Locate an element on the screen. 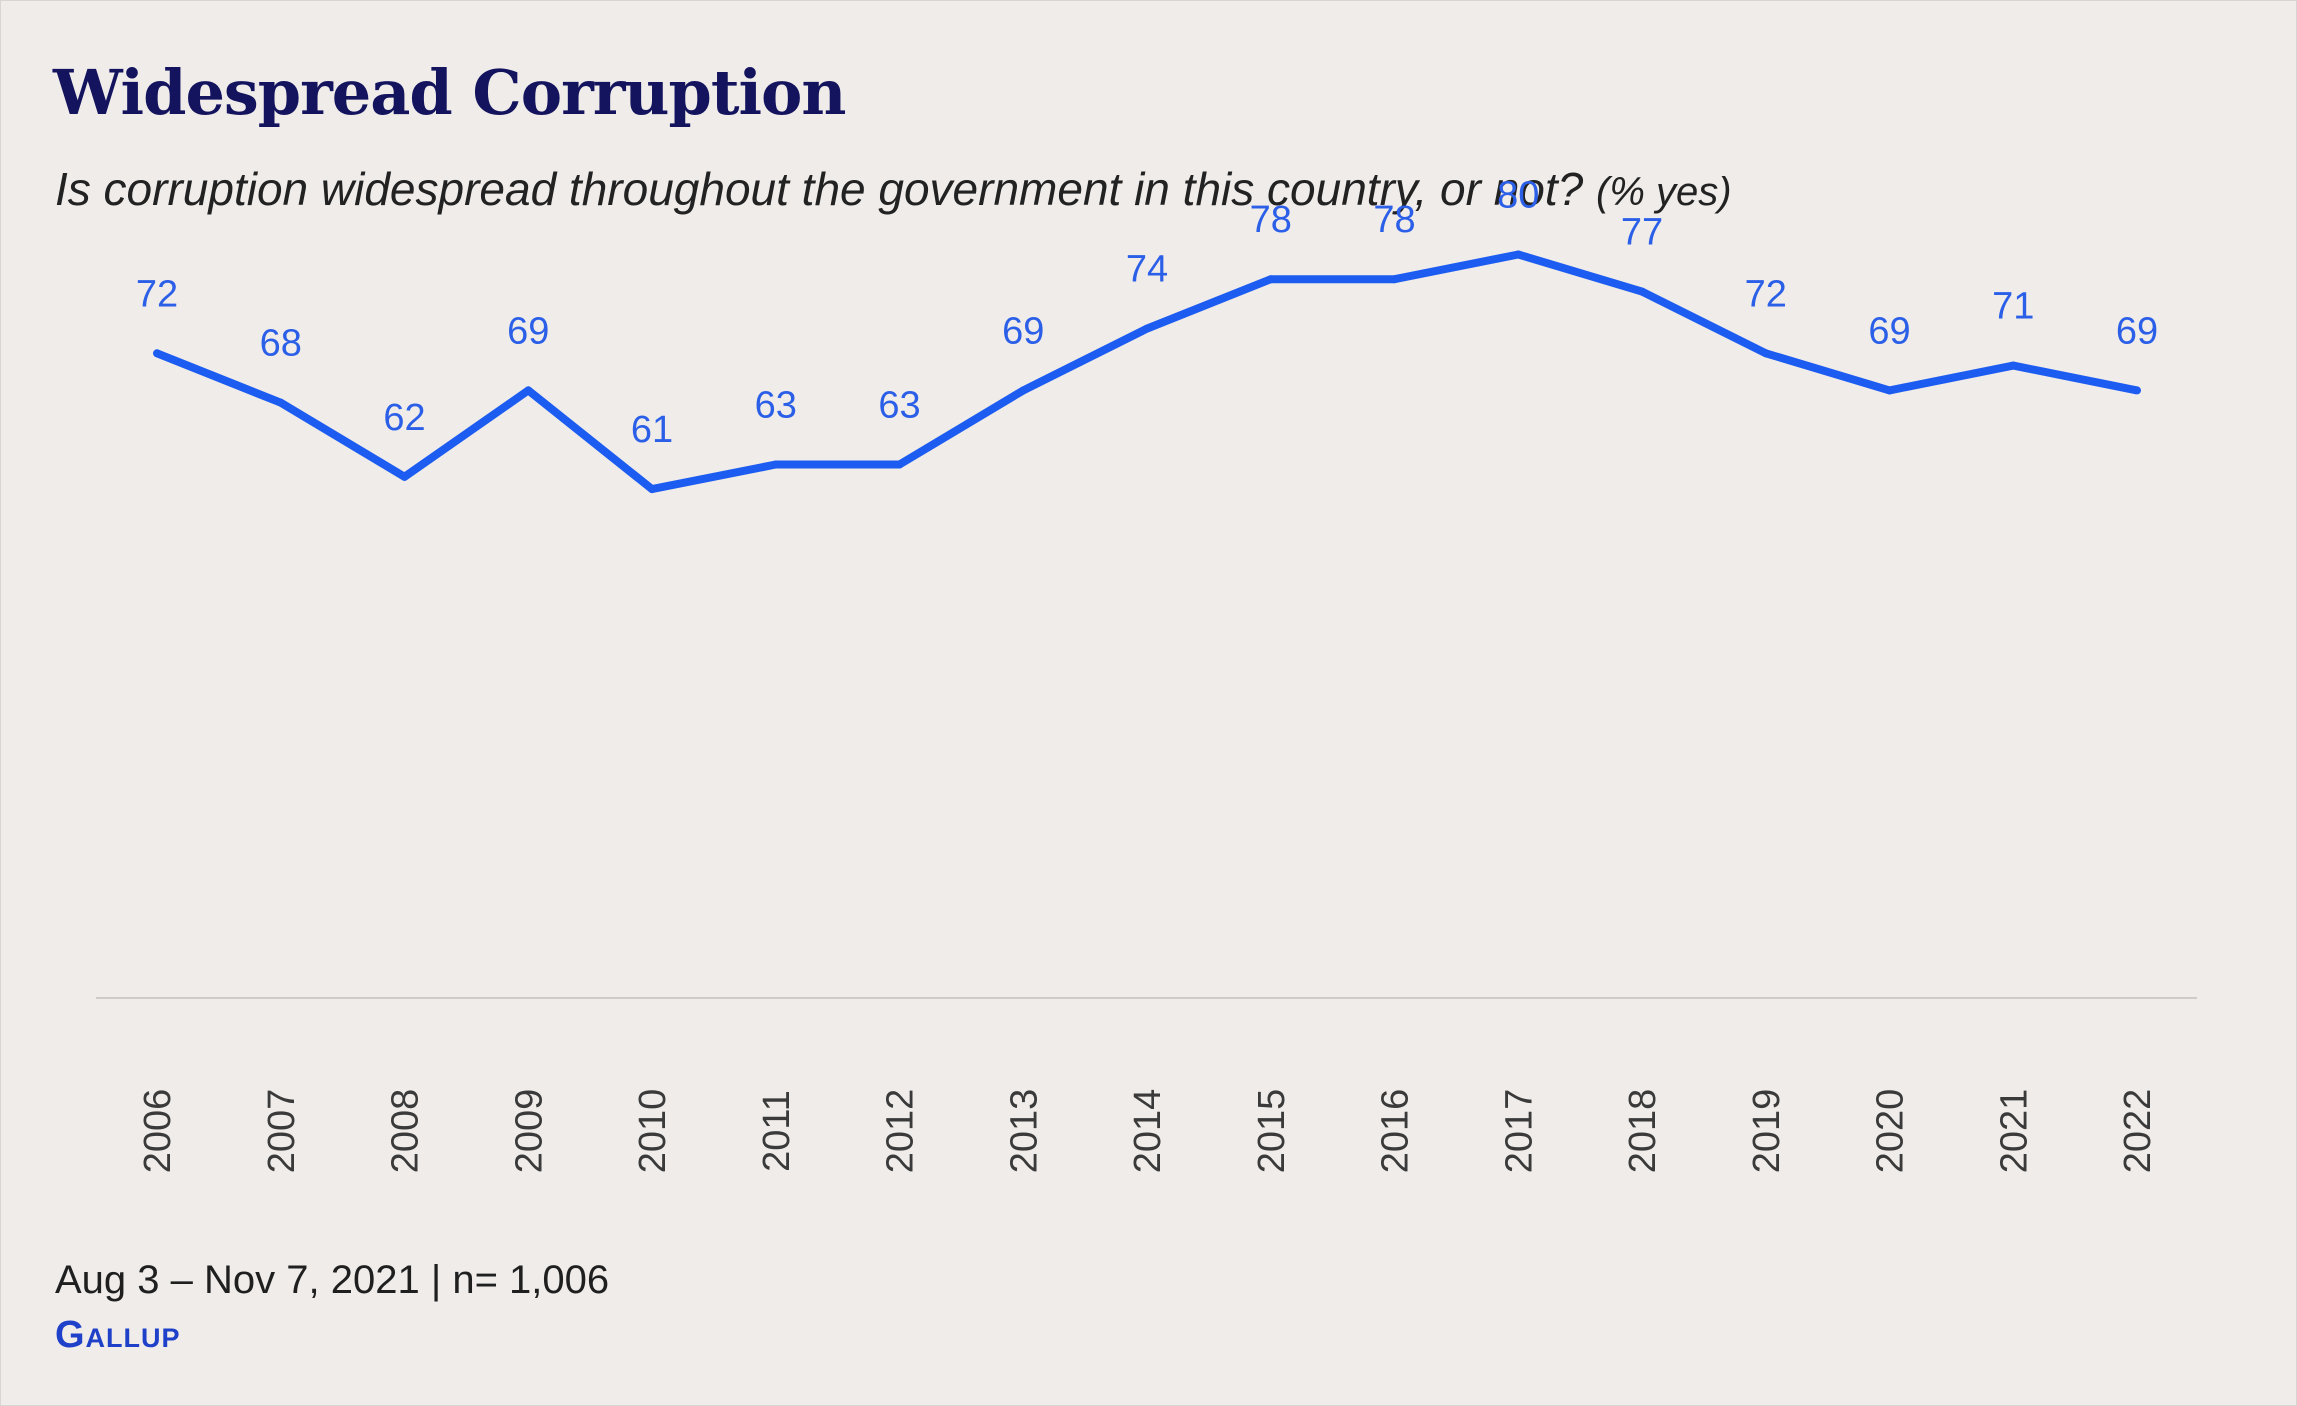 The height and width of the screenshot is (1406, 2297). data-label-2018: 77 is located at coordinates (1642, 233).